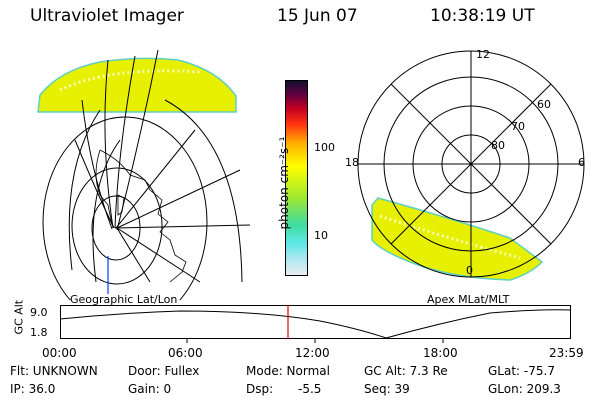 This screenshot has height=400, width=600. I want to click on time-label: 10:38:19 UT, so click(482, 16).